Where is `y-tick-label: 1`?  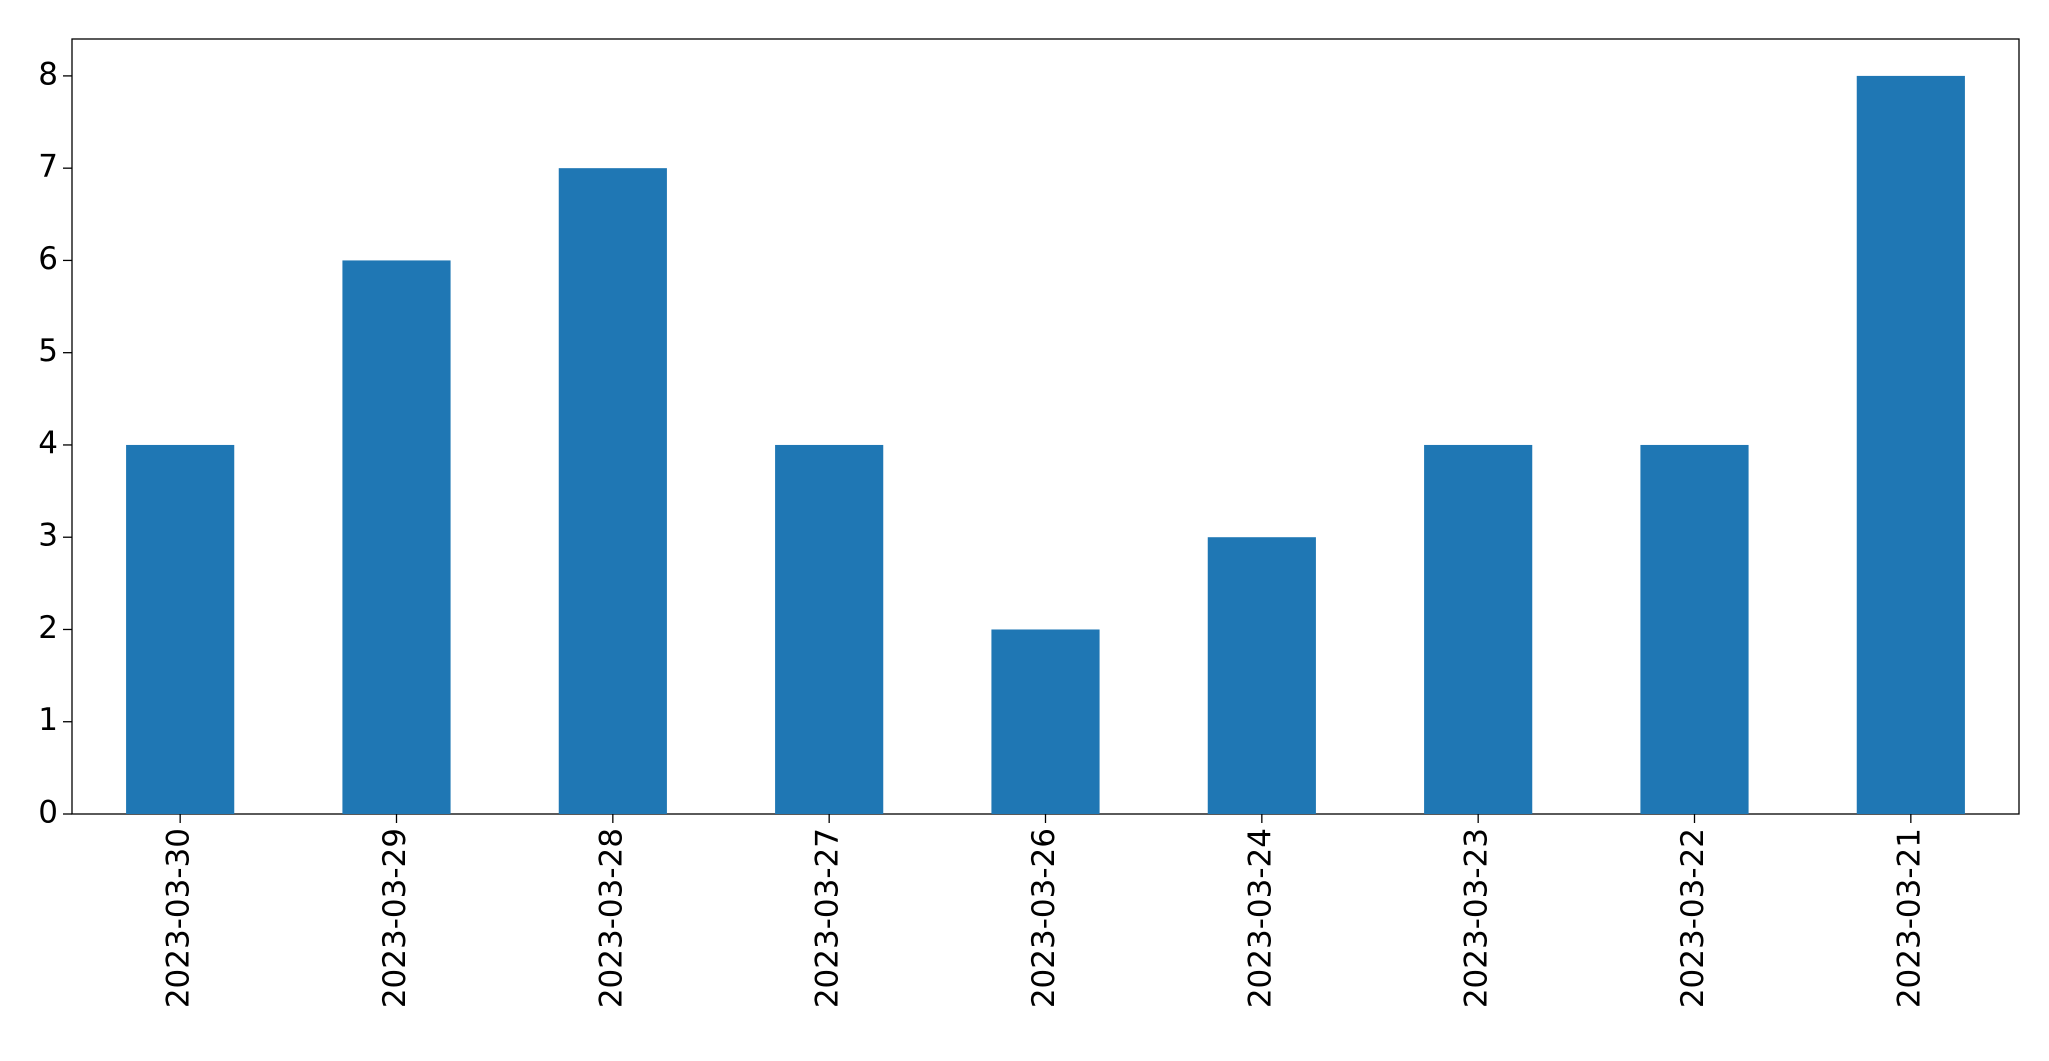
y-tick-label: 1 is located at coordinates (48, 720).